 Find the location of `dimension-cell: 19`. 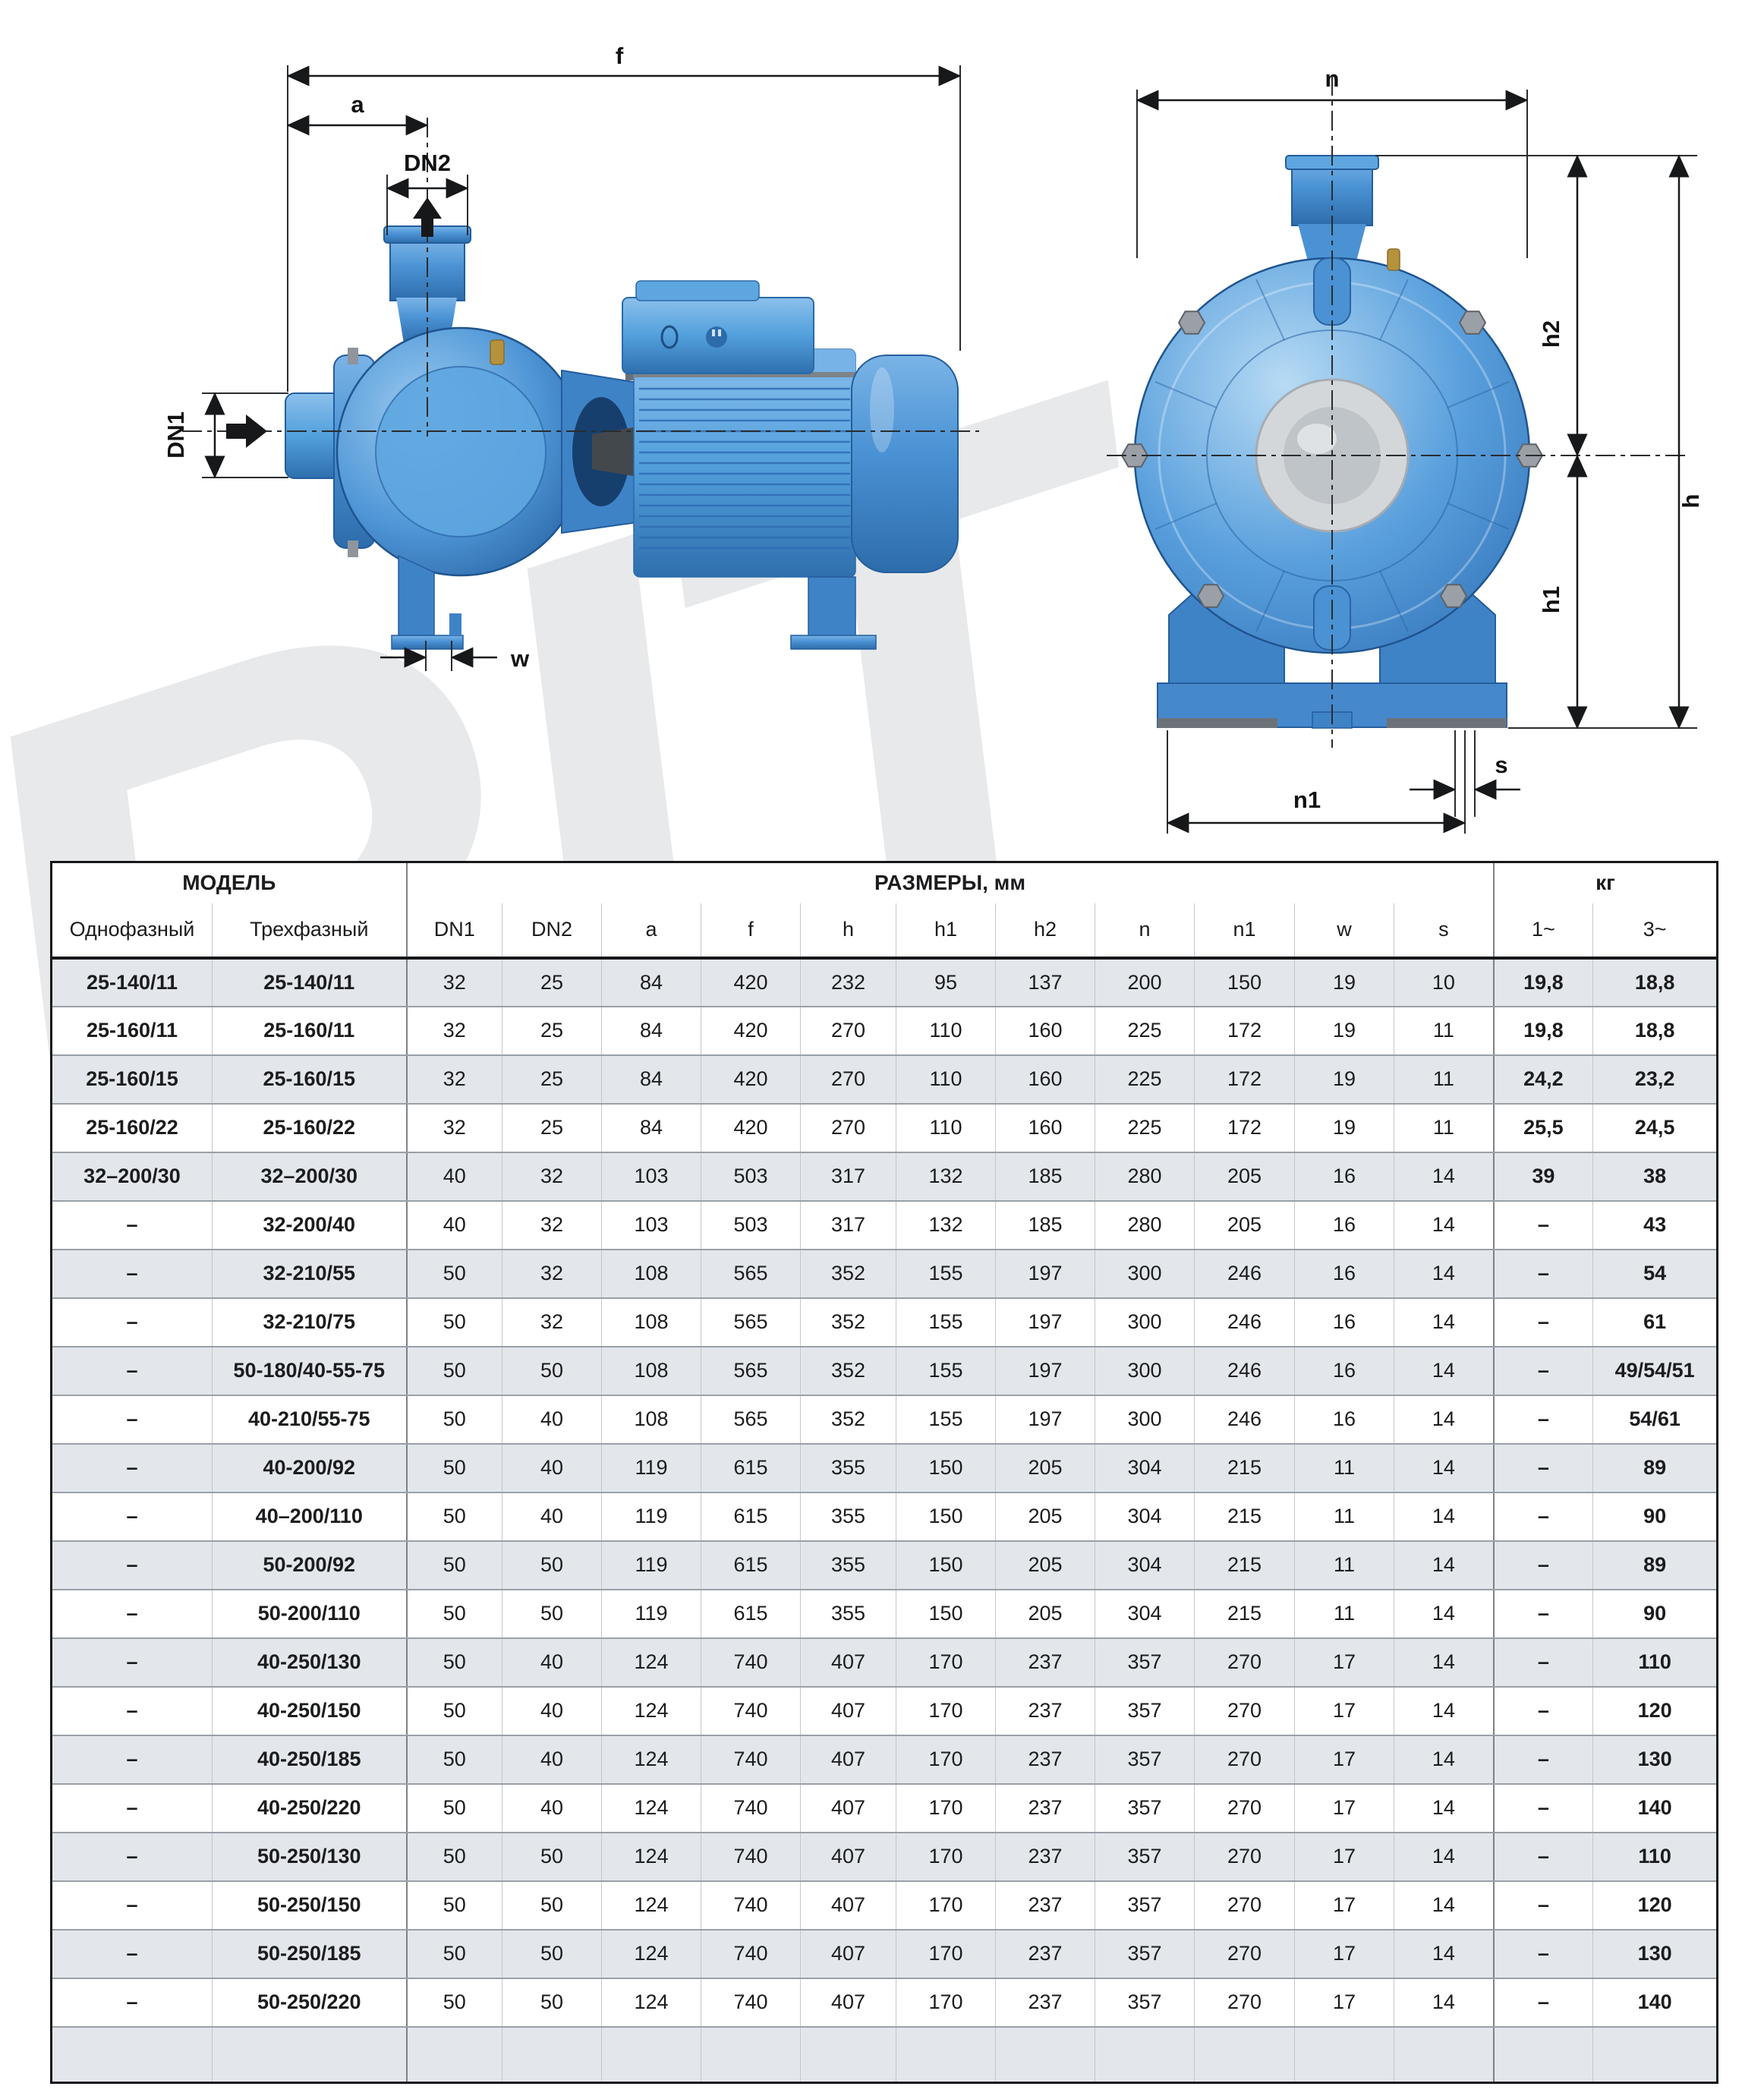

dimension-cell: 19 is located at coordinates (1344, 1030).